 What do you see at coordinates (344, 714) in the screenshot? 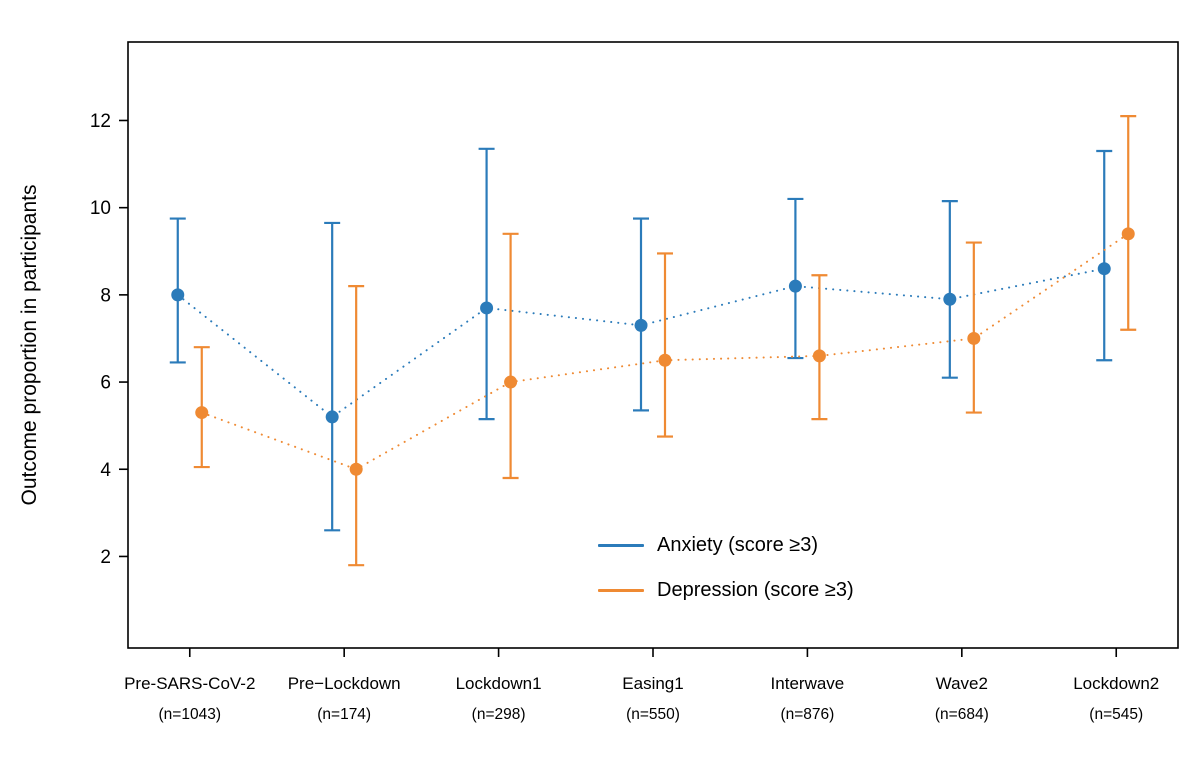
I see `category-n-label: (n=174)` at bounding box center [344, 714].